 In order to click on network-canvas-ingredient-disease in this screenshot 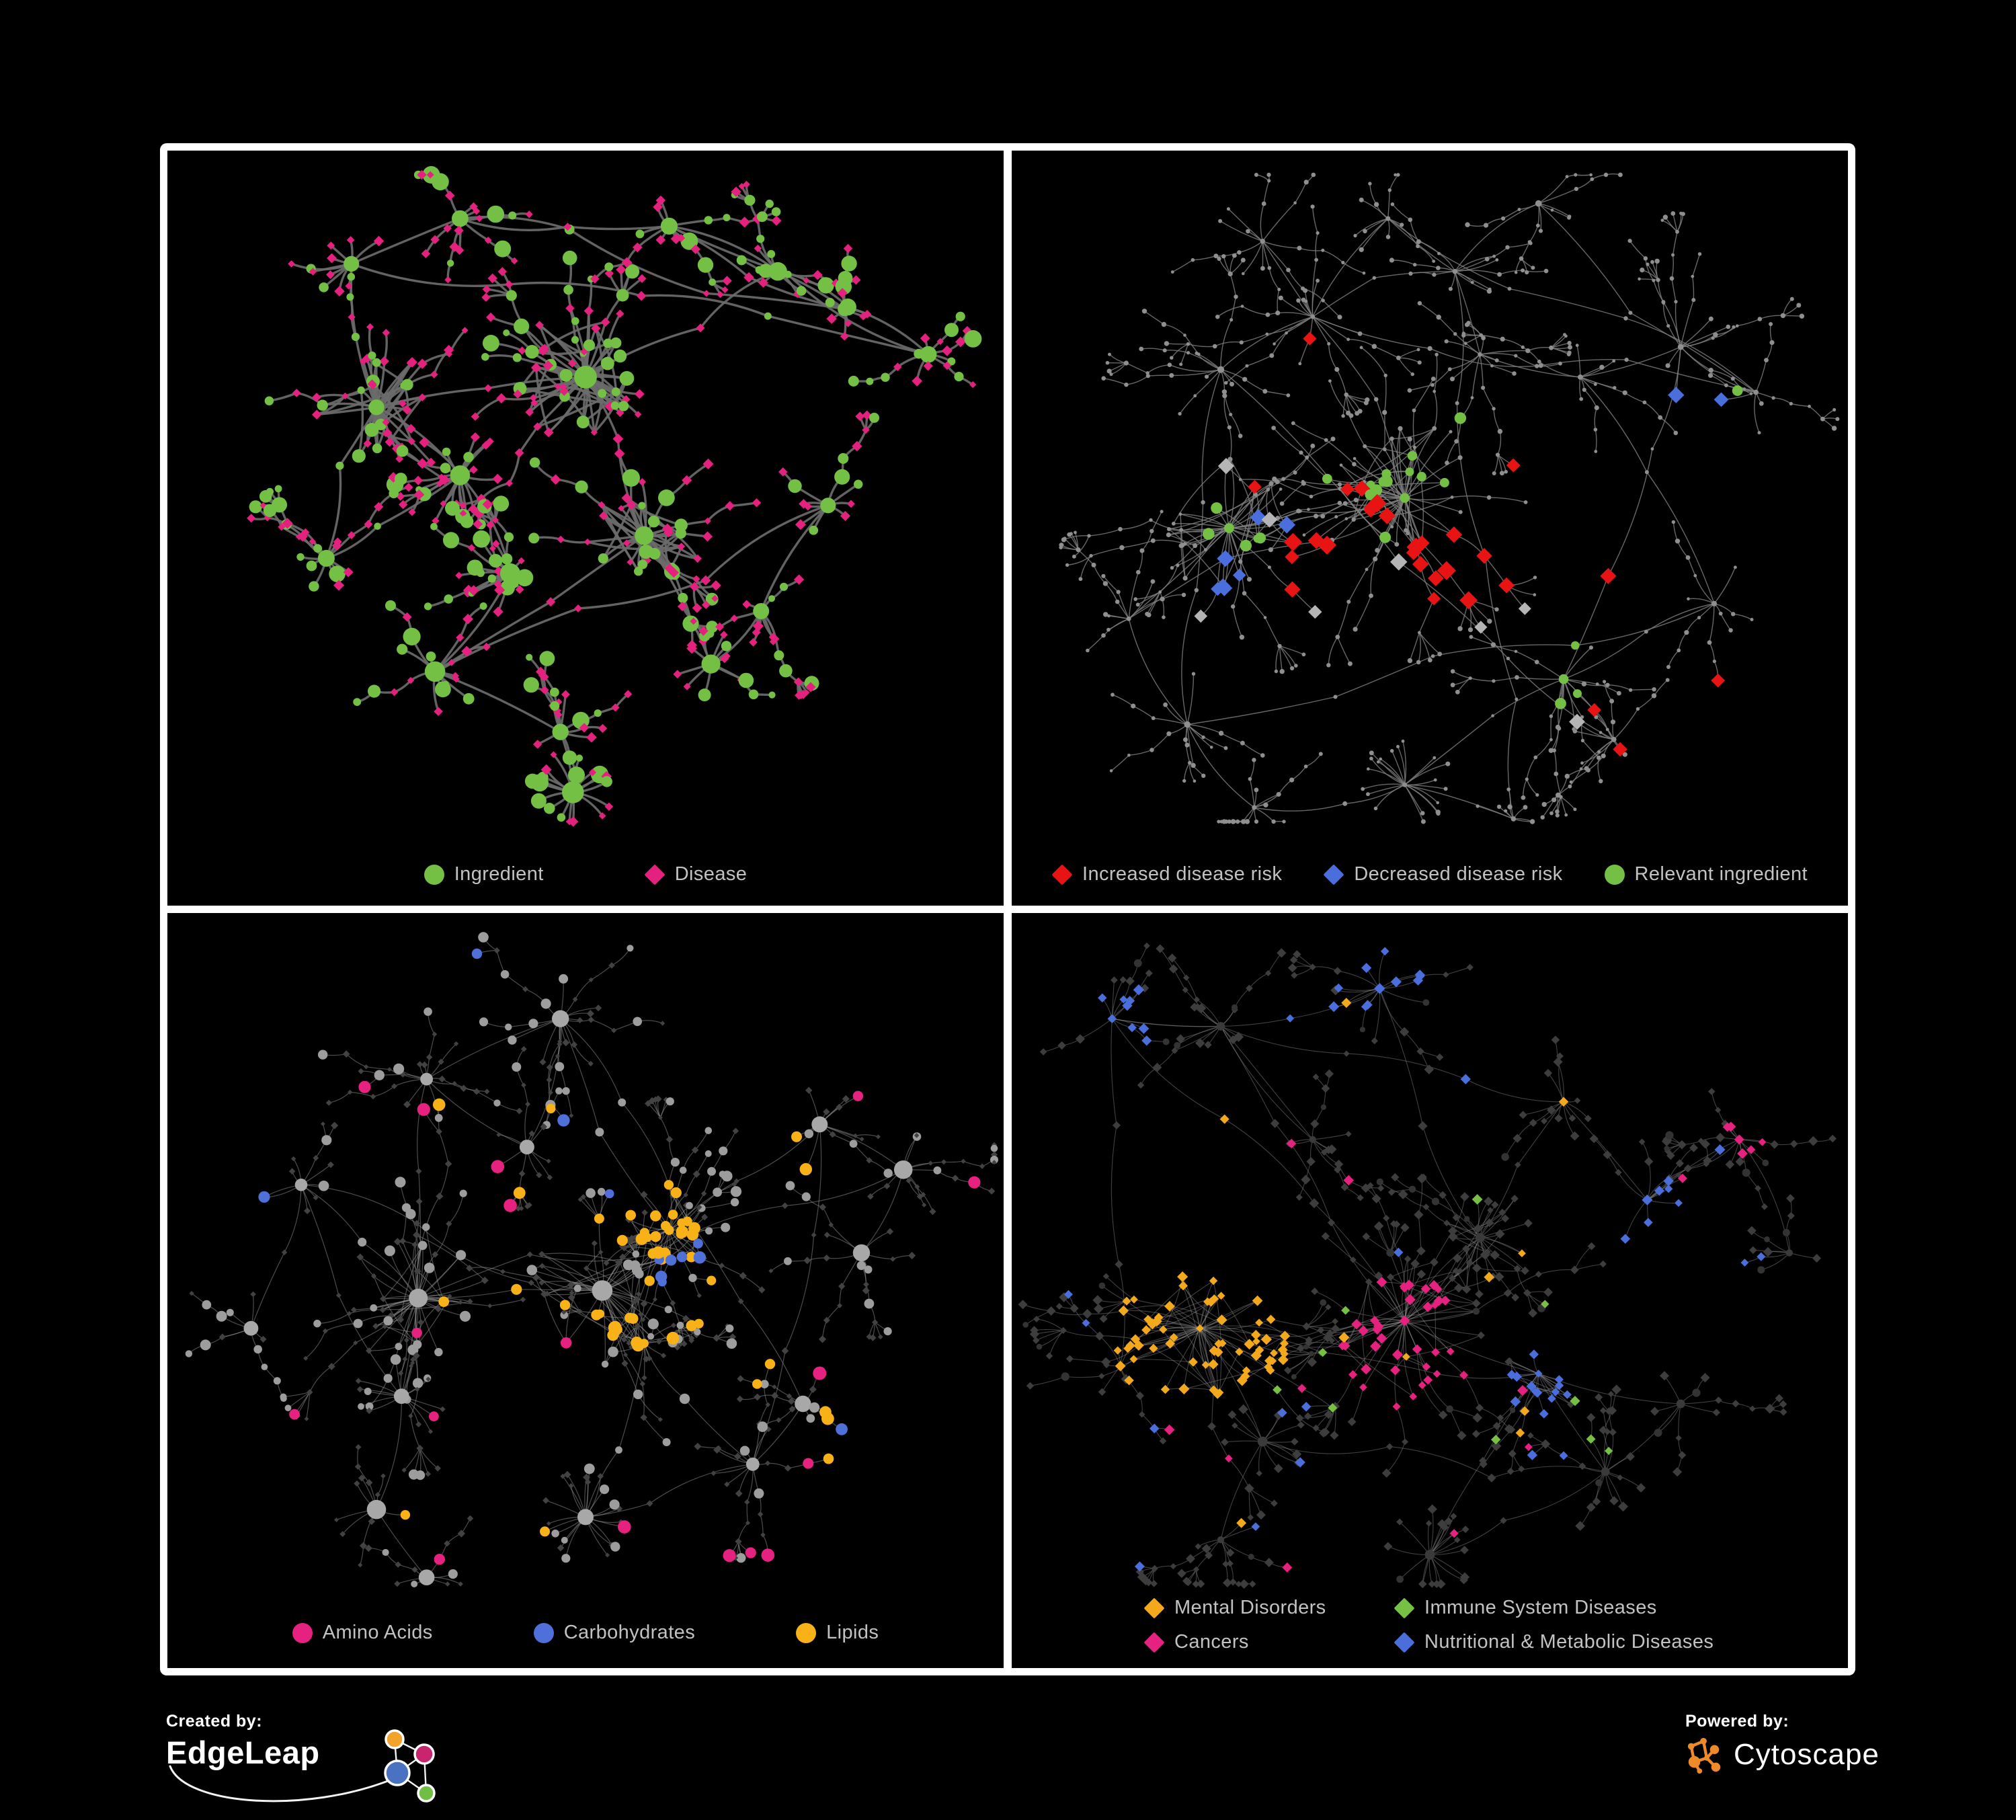, I will do `click(614, 496)`.